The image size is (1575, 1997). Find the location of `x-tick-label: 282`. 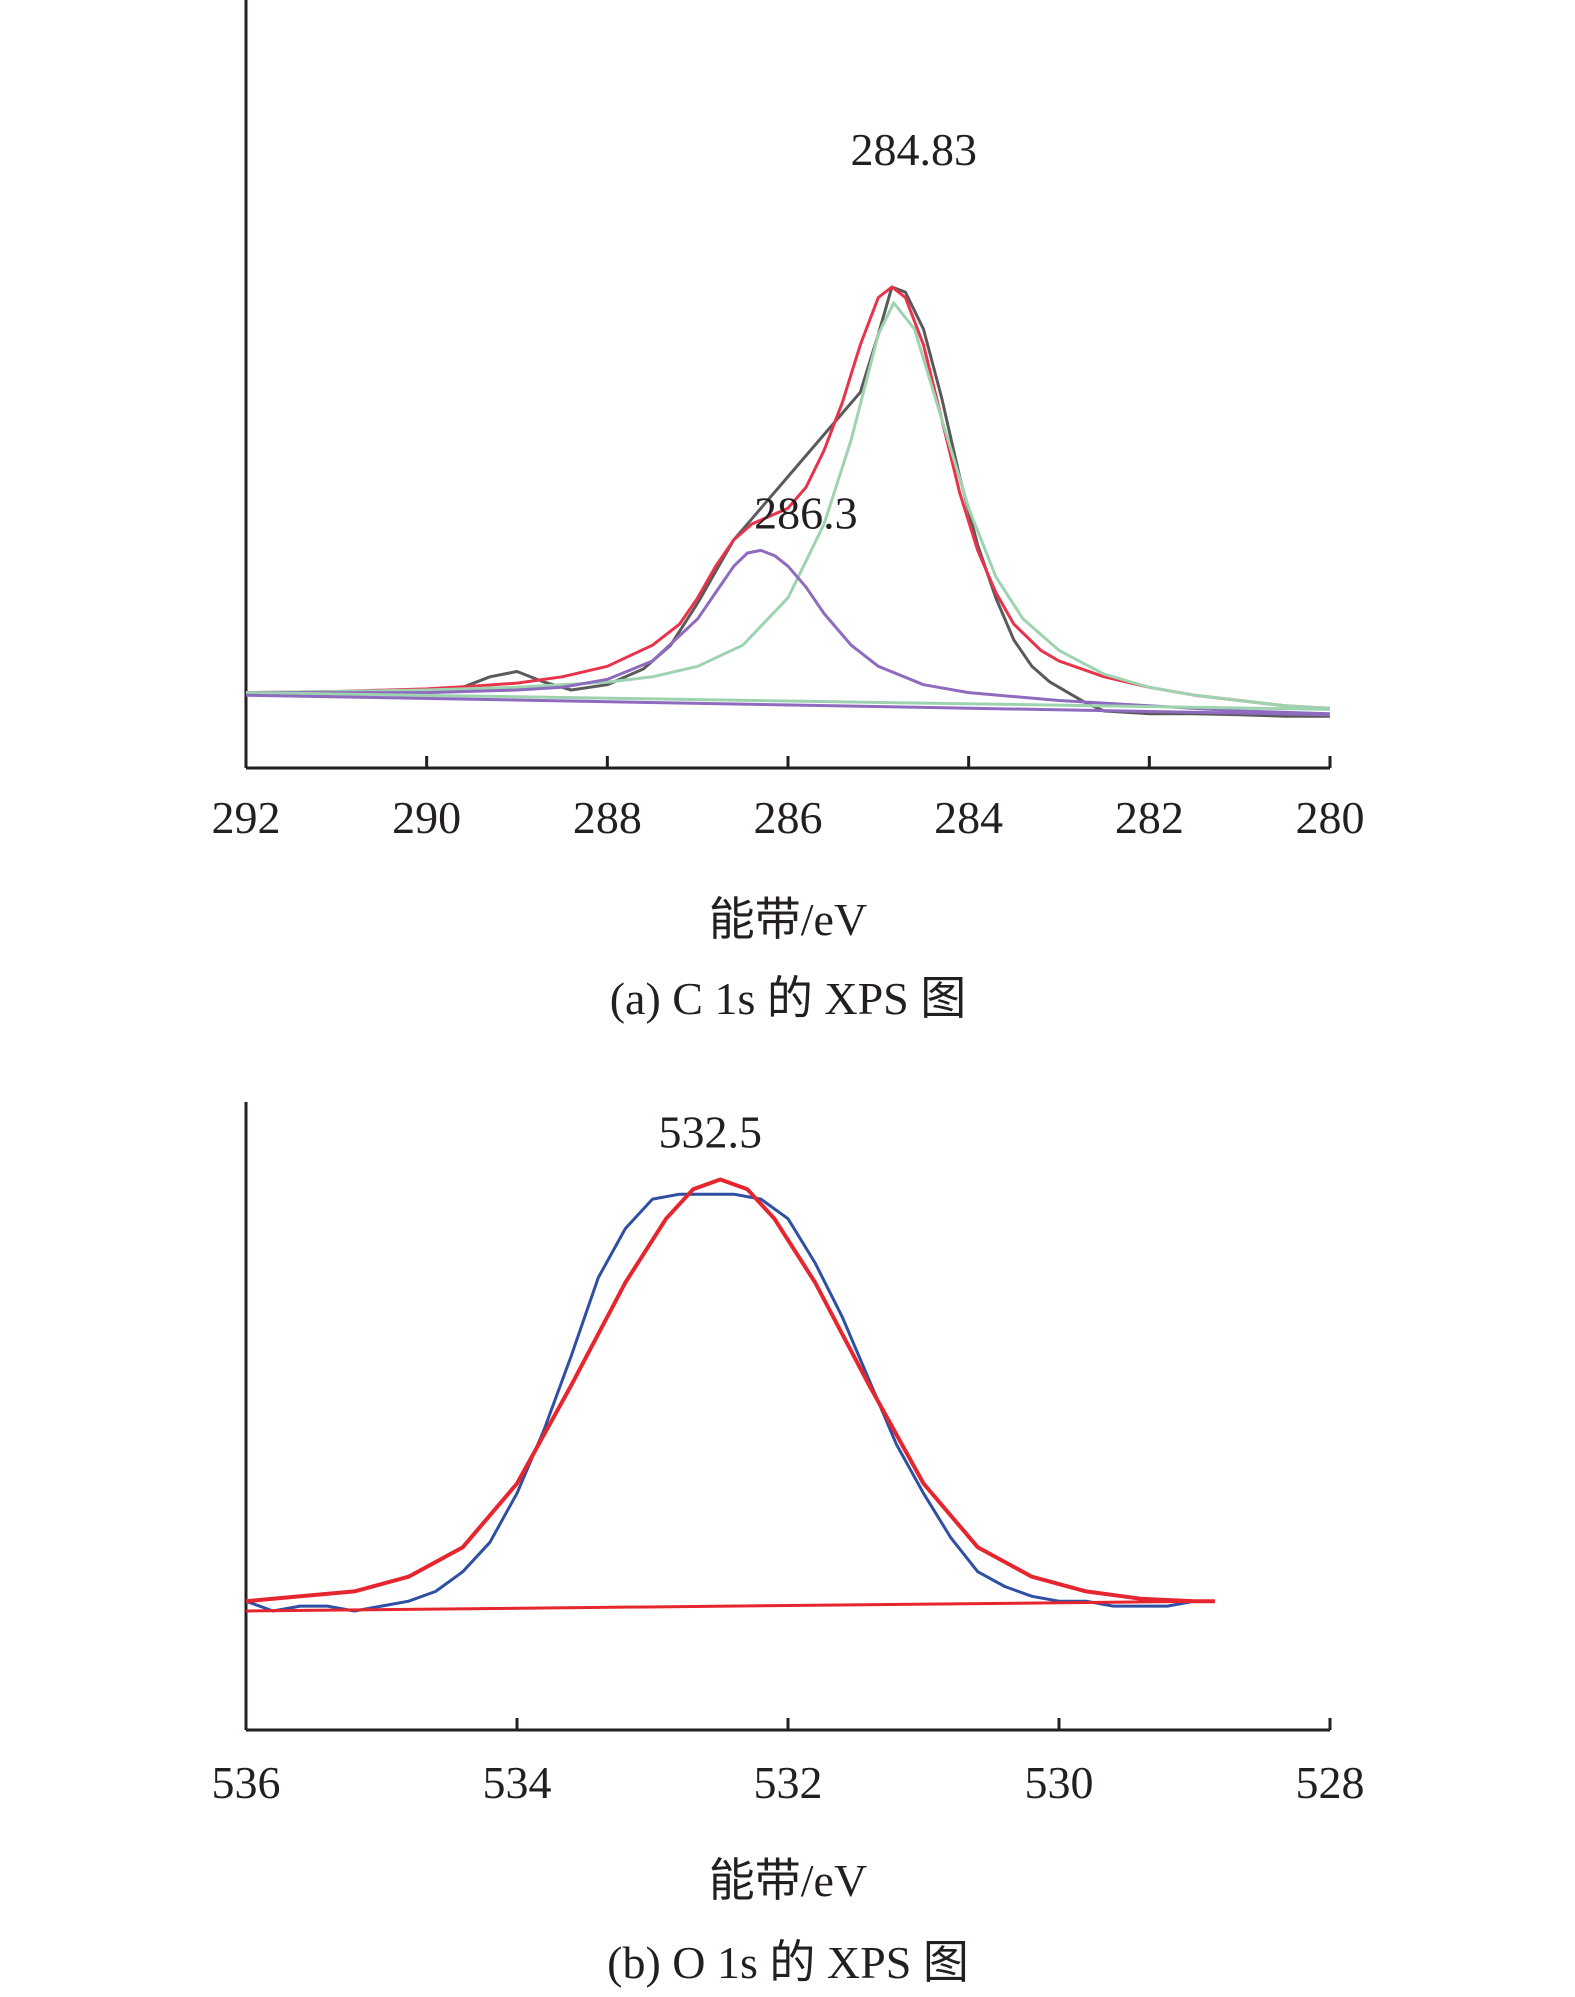

x-tick-label: 282 is located at coordinates (1149, 817).